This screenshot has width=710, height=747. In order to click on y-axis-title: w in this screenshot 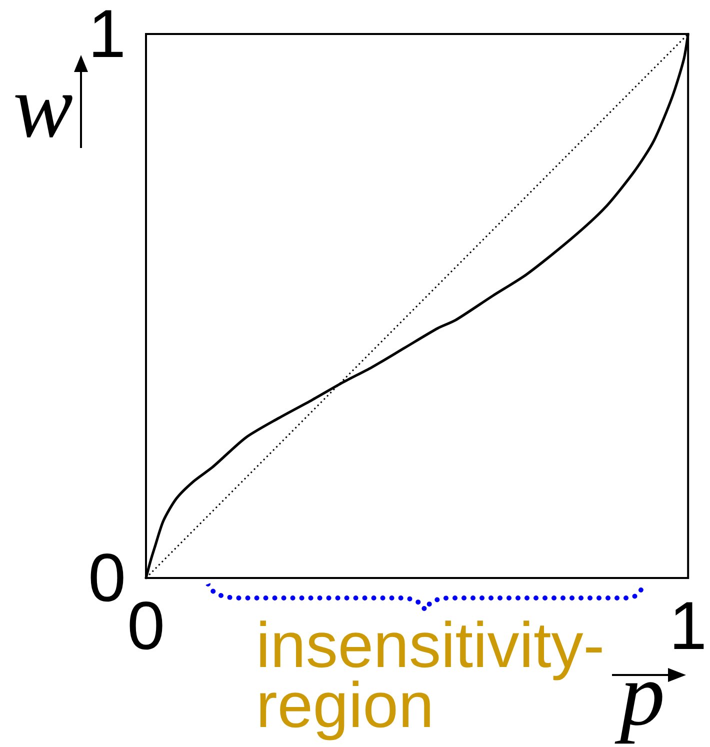, I will do `click(43, 107)`.